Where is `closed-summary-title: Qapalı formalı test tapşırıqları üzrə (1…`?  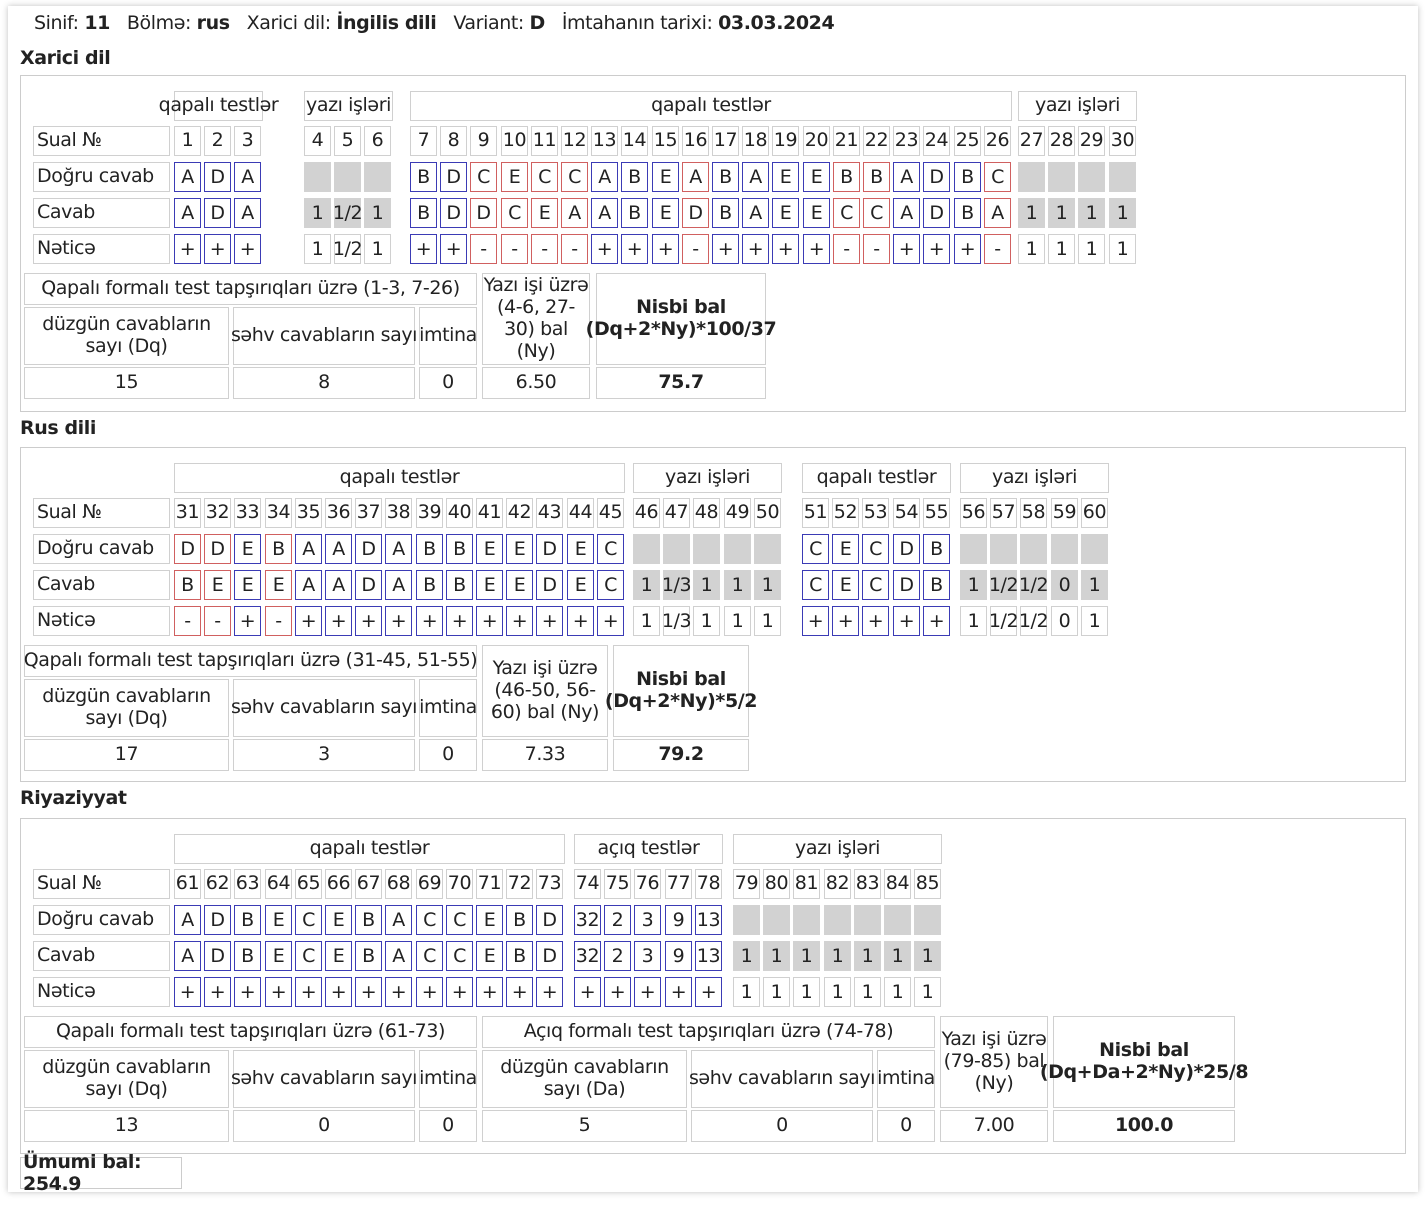 closed-summary-title: Qapalı formalı test tapşırıqları üzrə (1… is located at coordinates (250, 289).